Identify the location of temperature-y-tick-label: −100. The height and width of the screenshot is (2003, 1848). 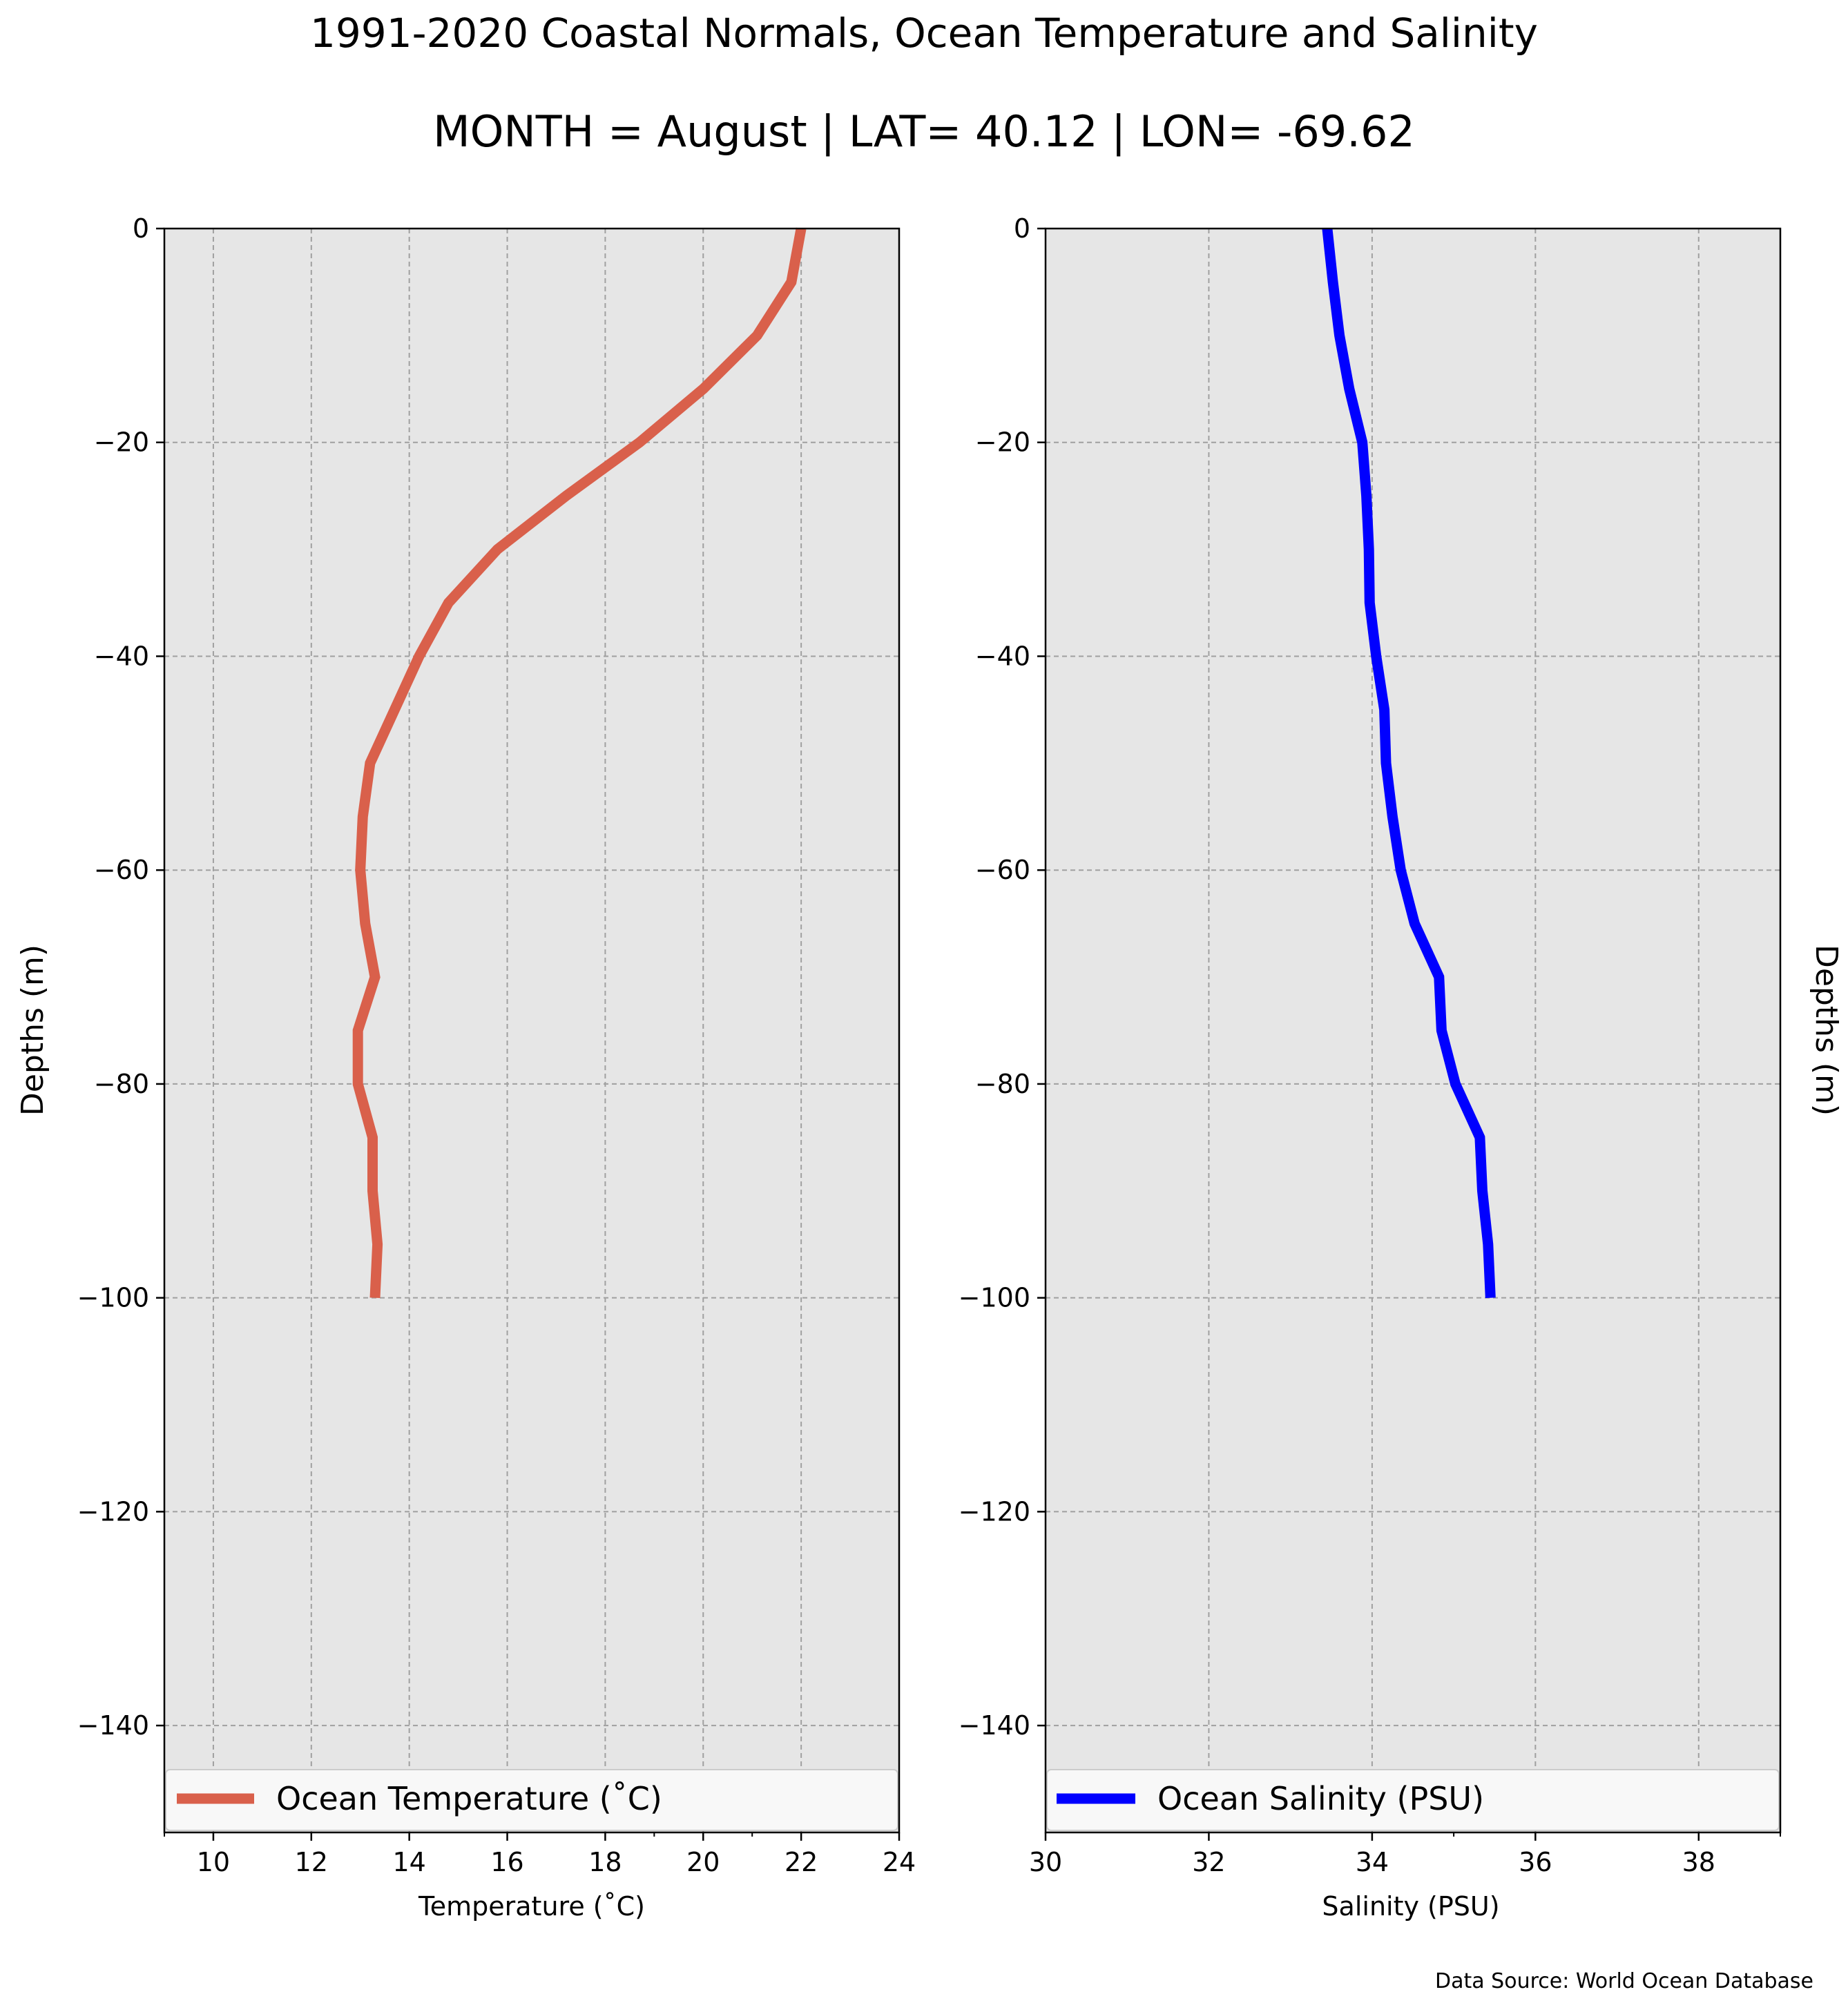
(113, 1298).